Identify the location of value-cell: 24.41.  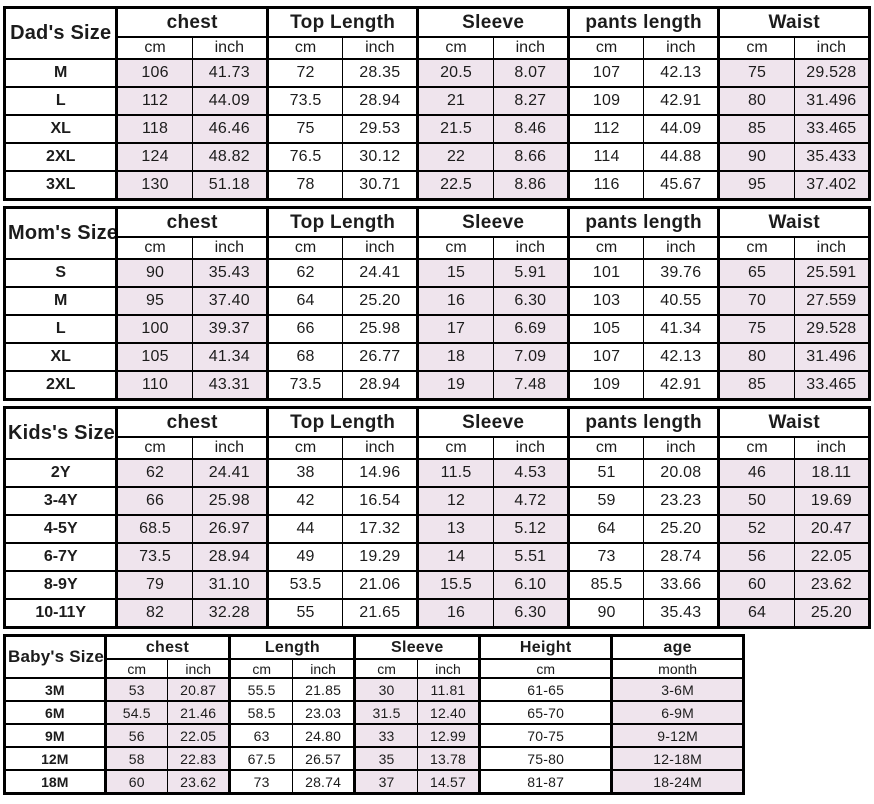
(380, 273).